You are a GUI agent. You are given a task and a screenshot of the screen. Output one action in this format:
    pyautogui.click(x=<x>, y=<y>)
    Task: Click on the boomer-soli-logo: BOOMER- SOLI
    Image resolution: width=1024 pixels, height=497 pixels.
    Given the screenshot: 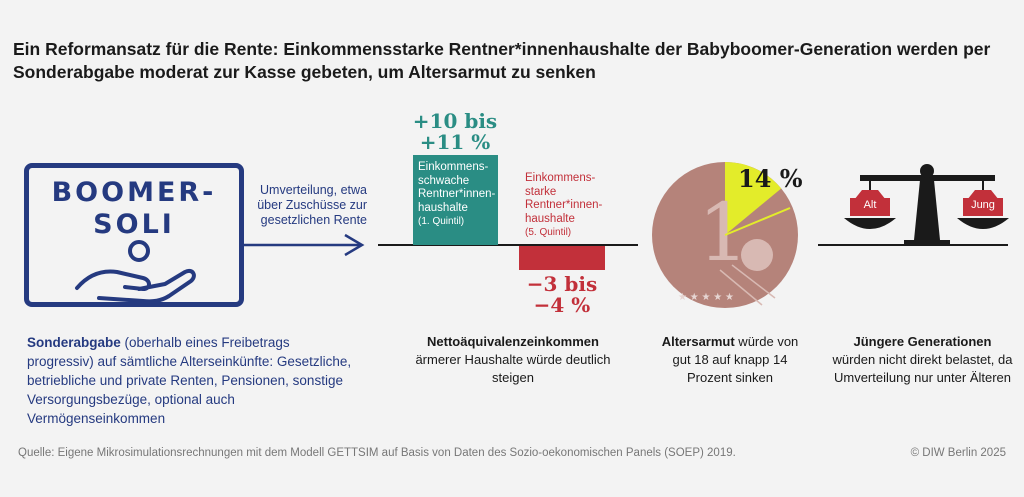 What is the action you would take?
    pyautogui.click(x=134, y=235)
    